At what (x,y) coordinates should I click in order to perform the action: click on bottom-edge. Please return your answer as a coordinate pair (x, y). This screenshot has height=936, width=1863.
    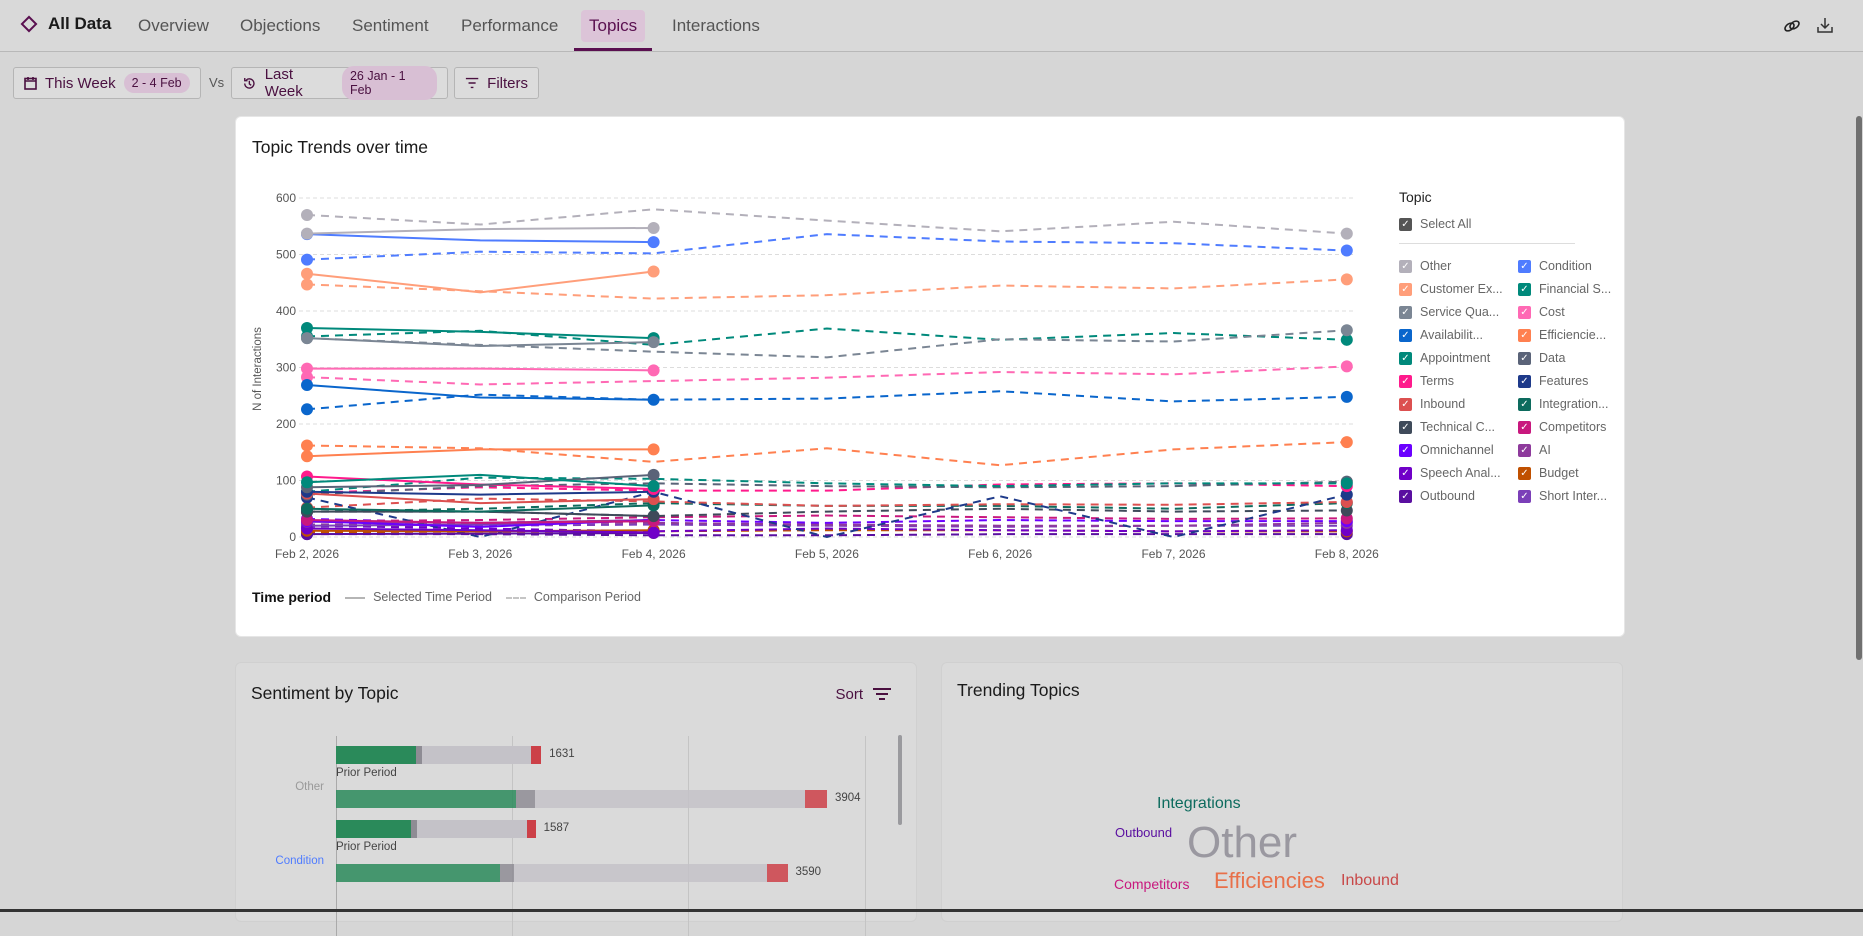
    Looking at the image, I should click on (931, 910).